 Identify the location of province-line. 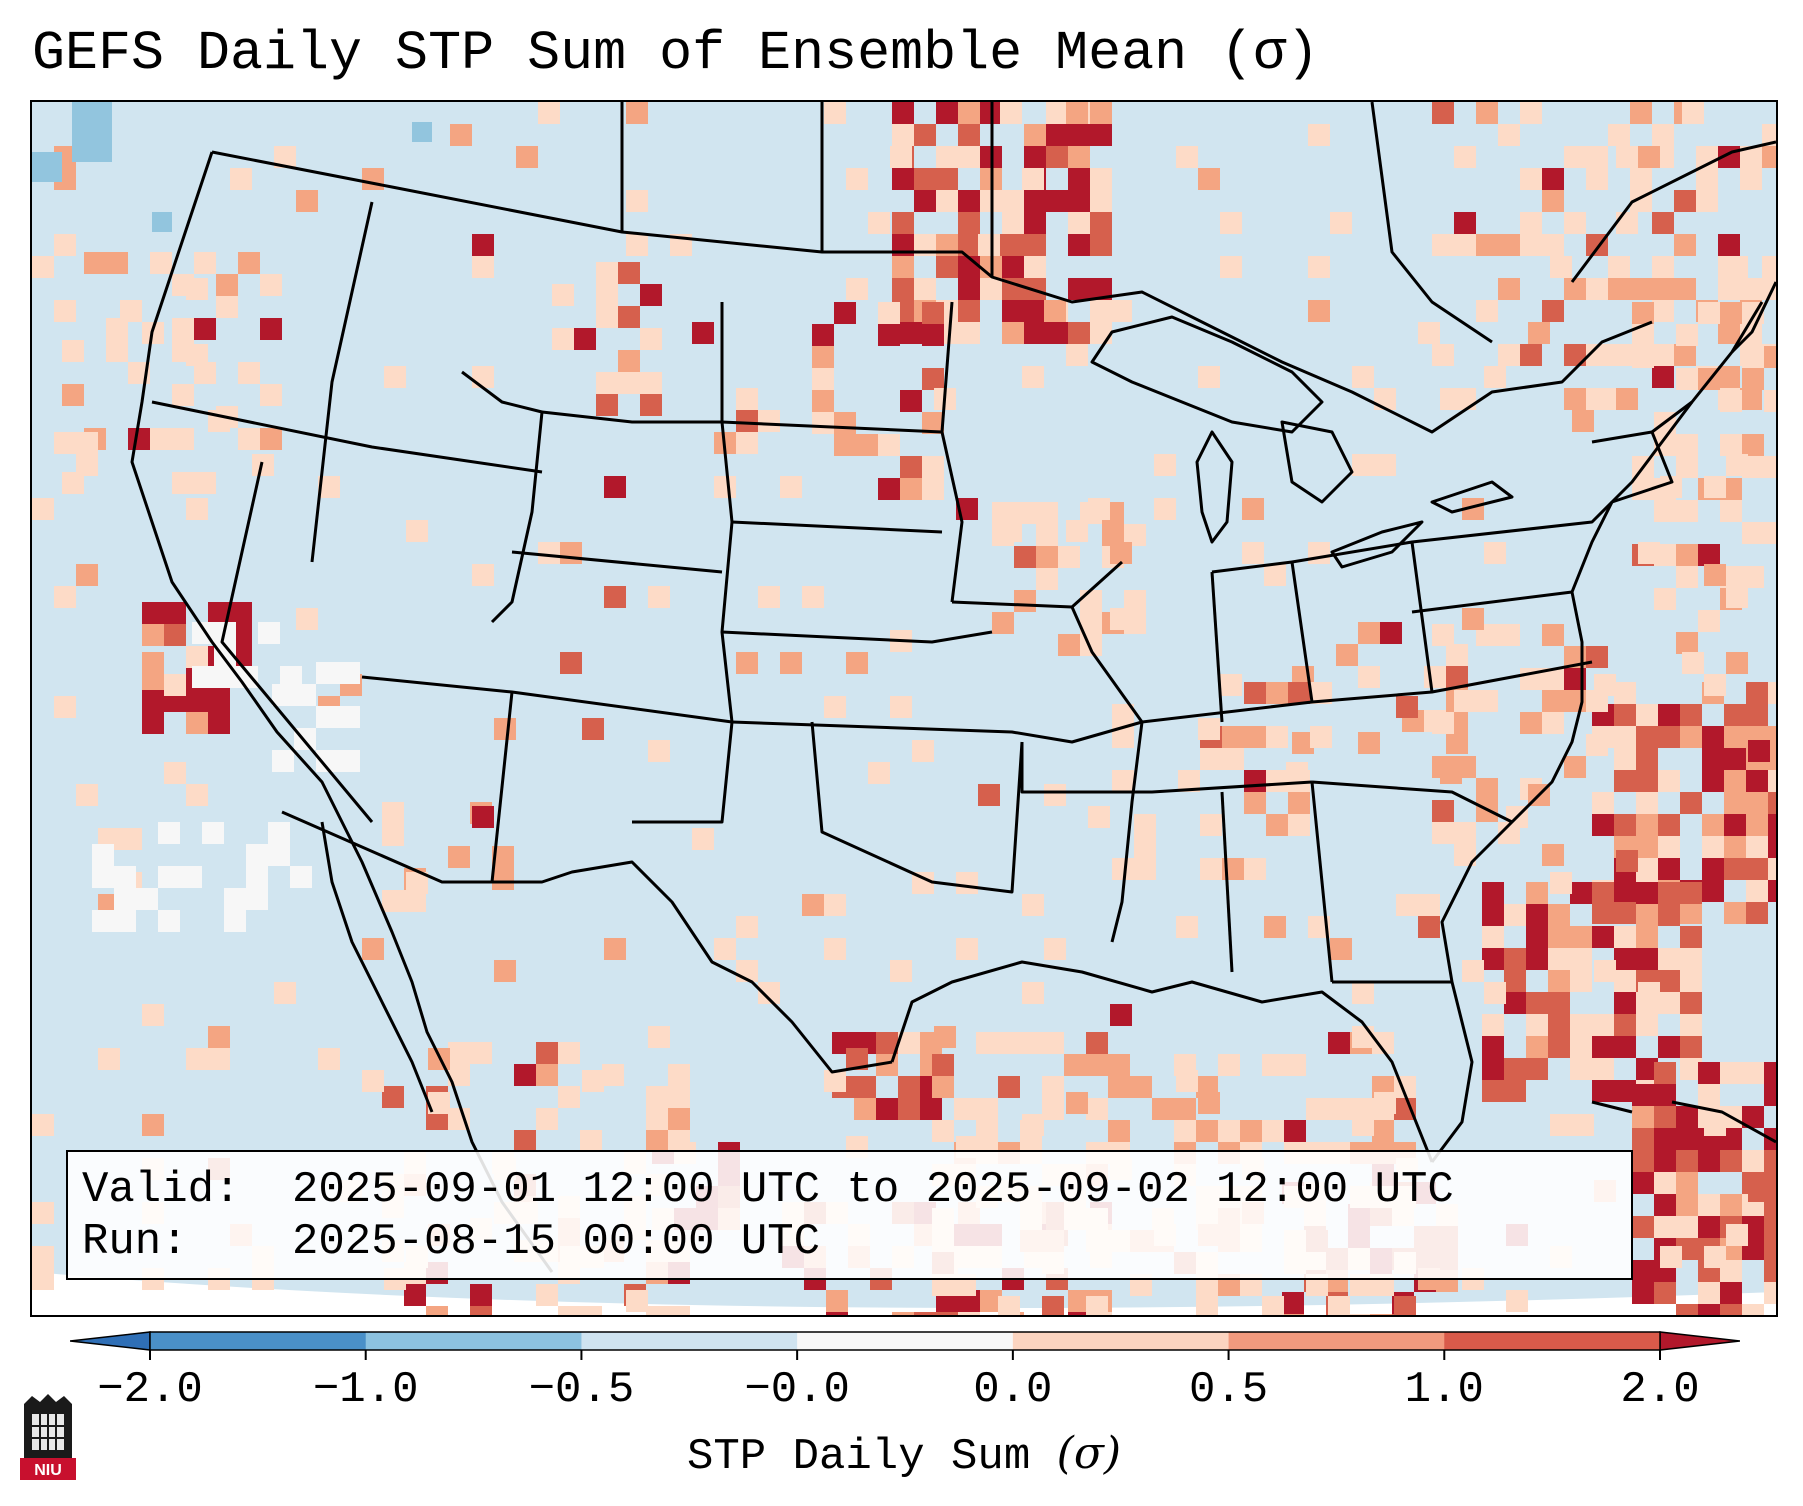
(1431, 223).